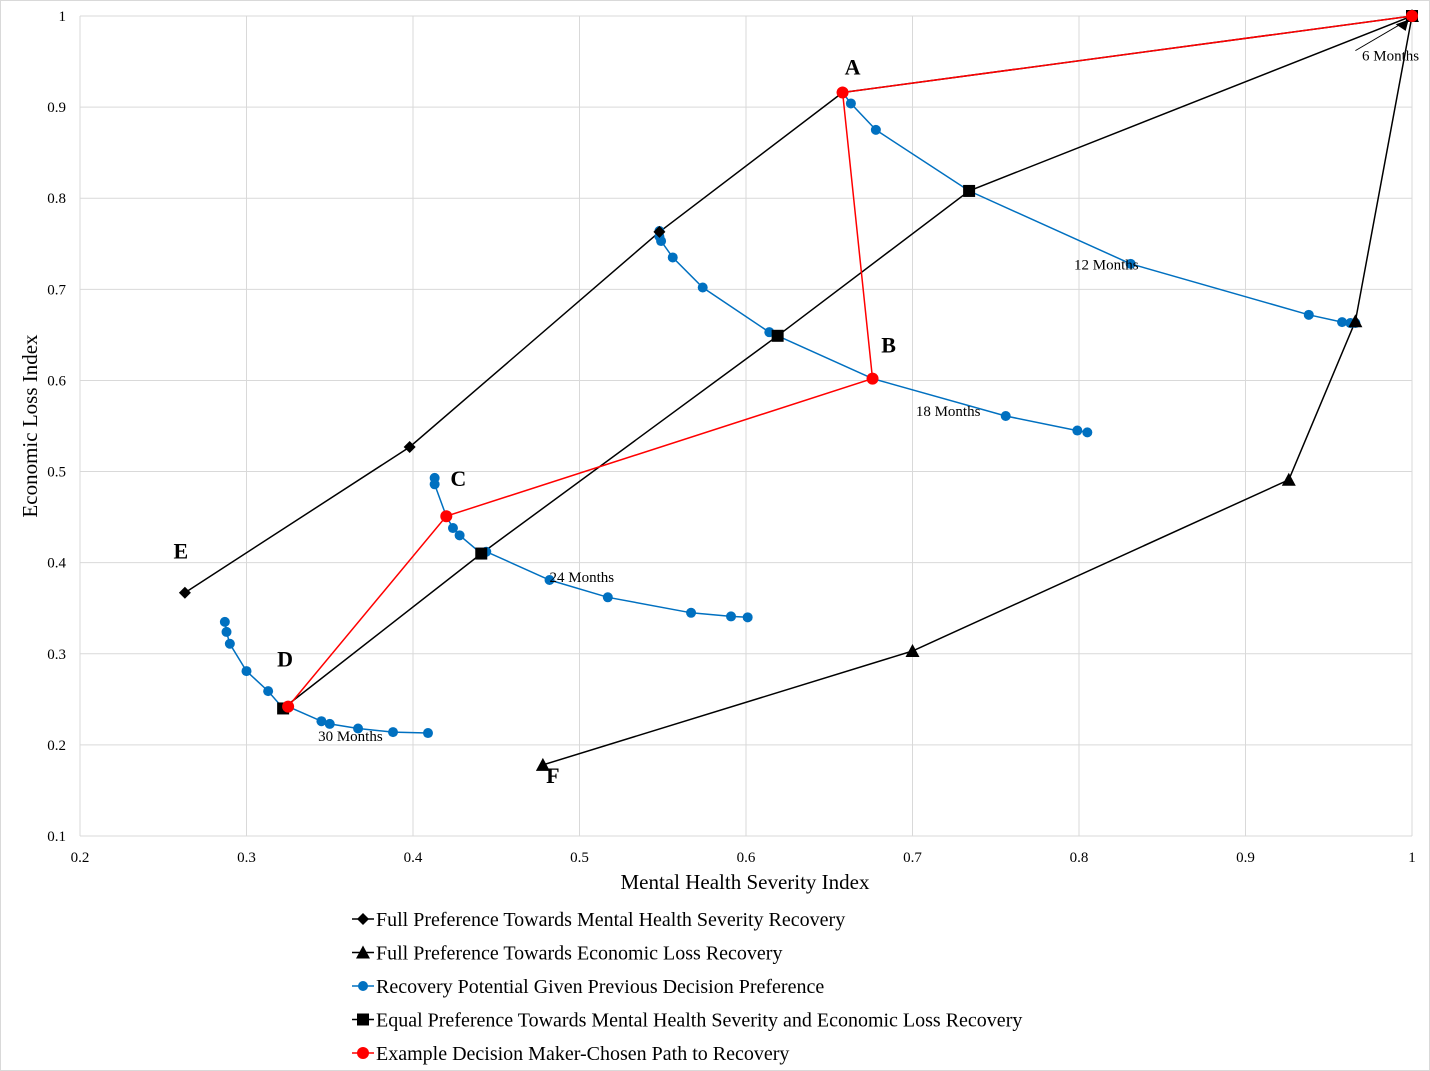  What do you see at coordinates (458, 478) in the screenshot?
I see `point-label: C` at bounding box center [458, 478].